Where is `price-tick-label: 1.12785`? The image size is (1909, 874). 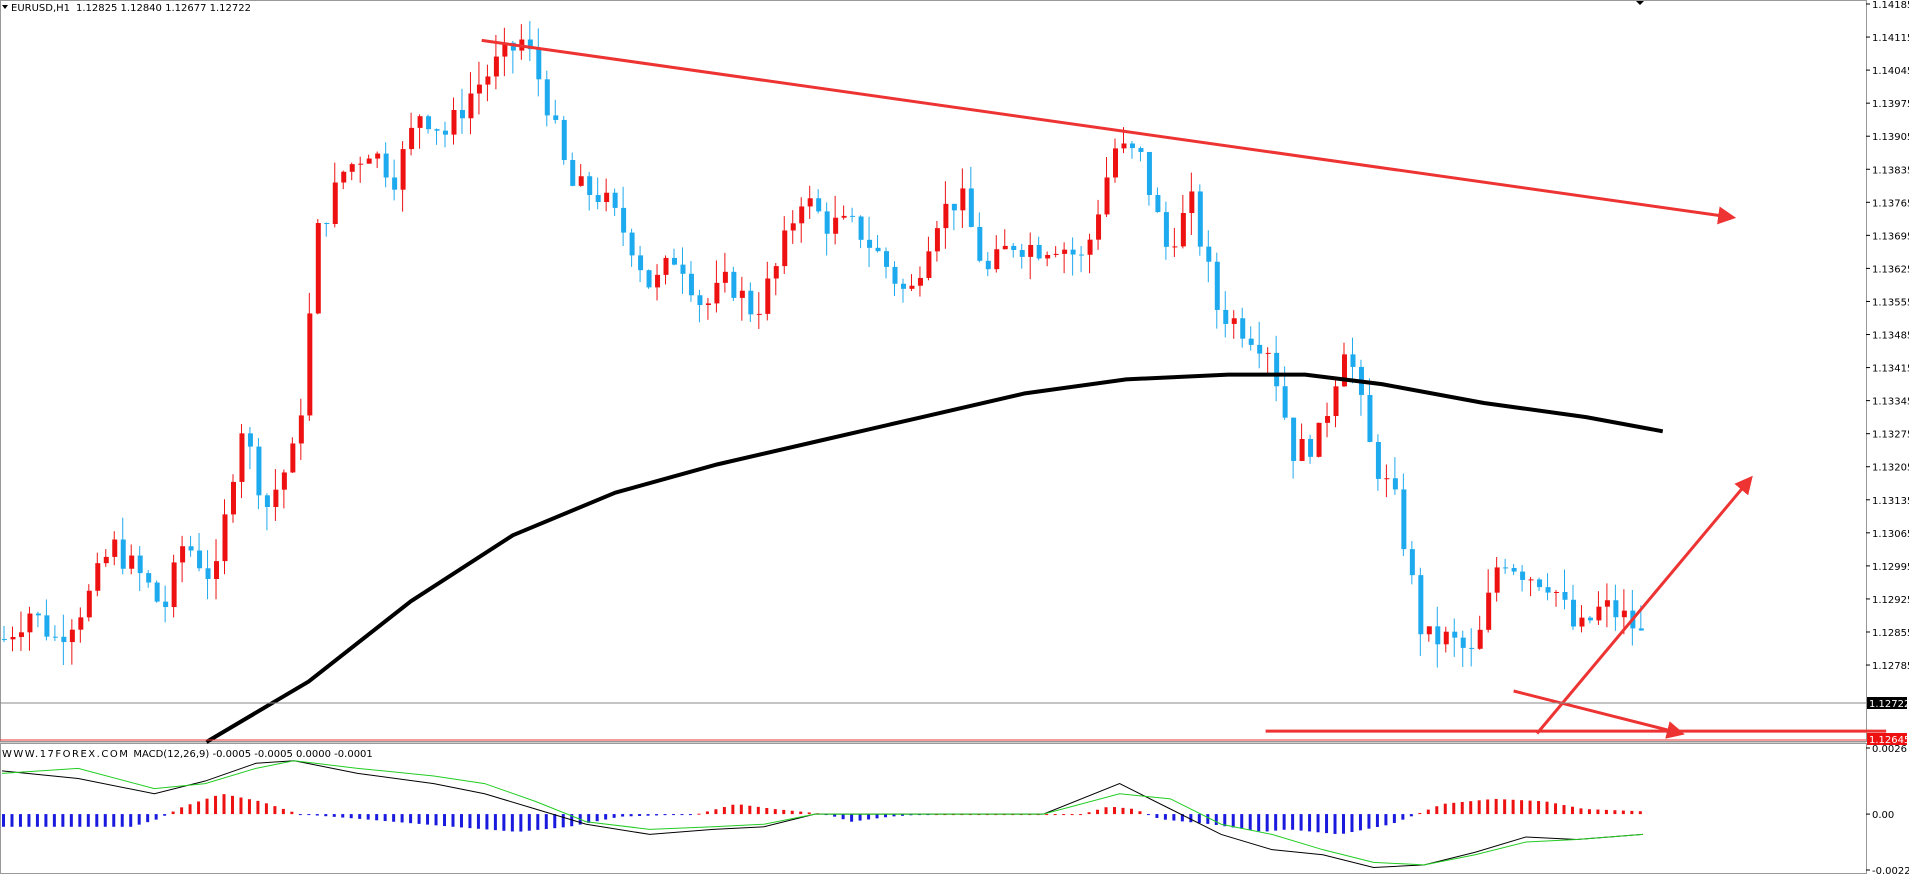 price-tick-label: 1.12785 is located at coordinates (1890, 666).